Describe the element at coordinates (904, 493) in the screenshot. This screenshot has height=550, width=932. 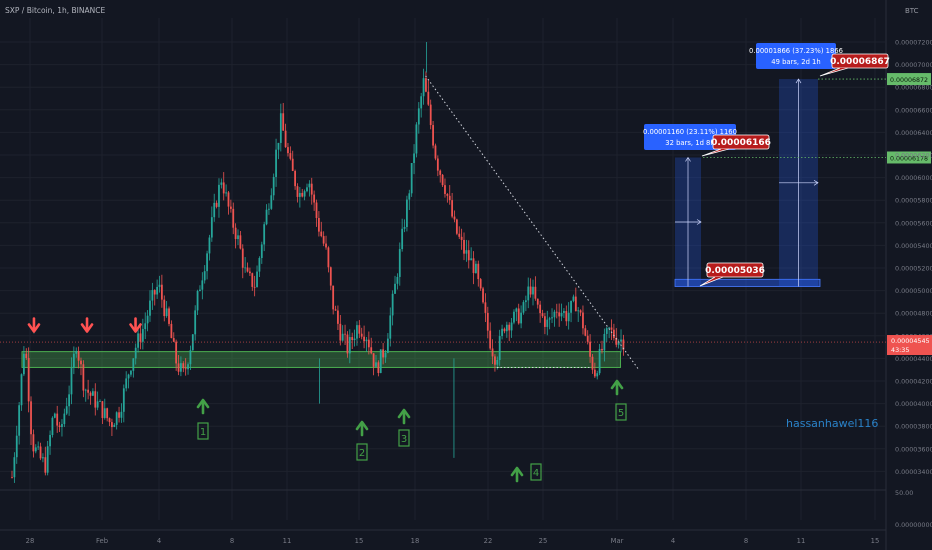
I see `volume-axis-label: 50.00` at that location.